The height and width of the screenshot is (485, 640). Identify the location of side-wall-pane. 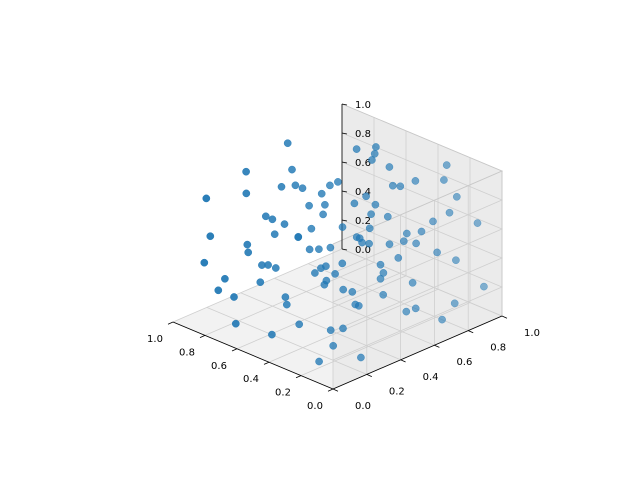
(417, 280).